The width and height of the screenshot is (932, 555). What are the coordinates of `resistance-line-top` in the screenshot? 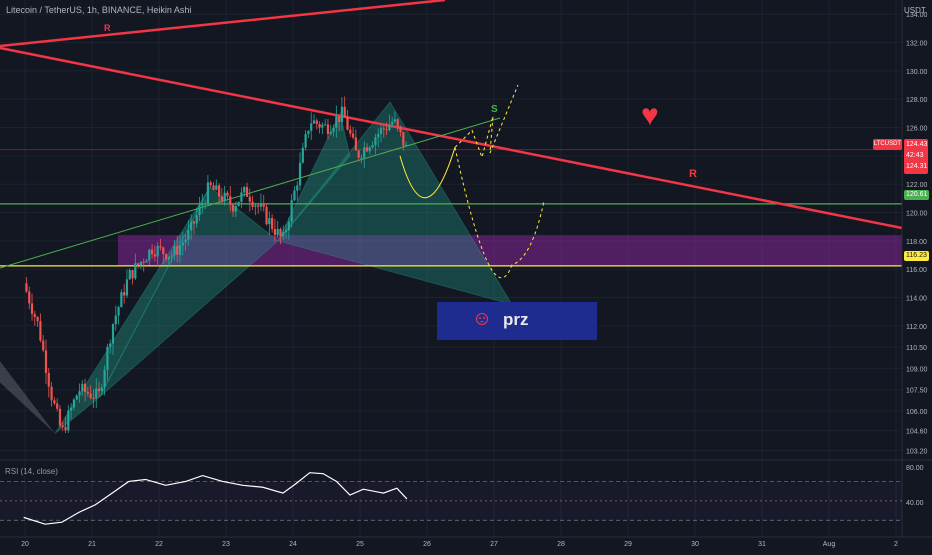 It's located at (223, 24).